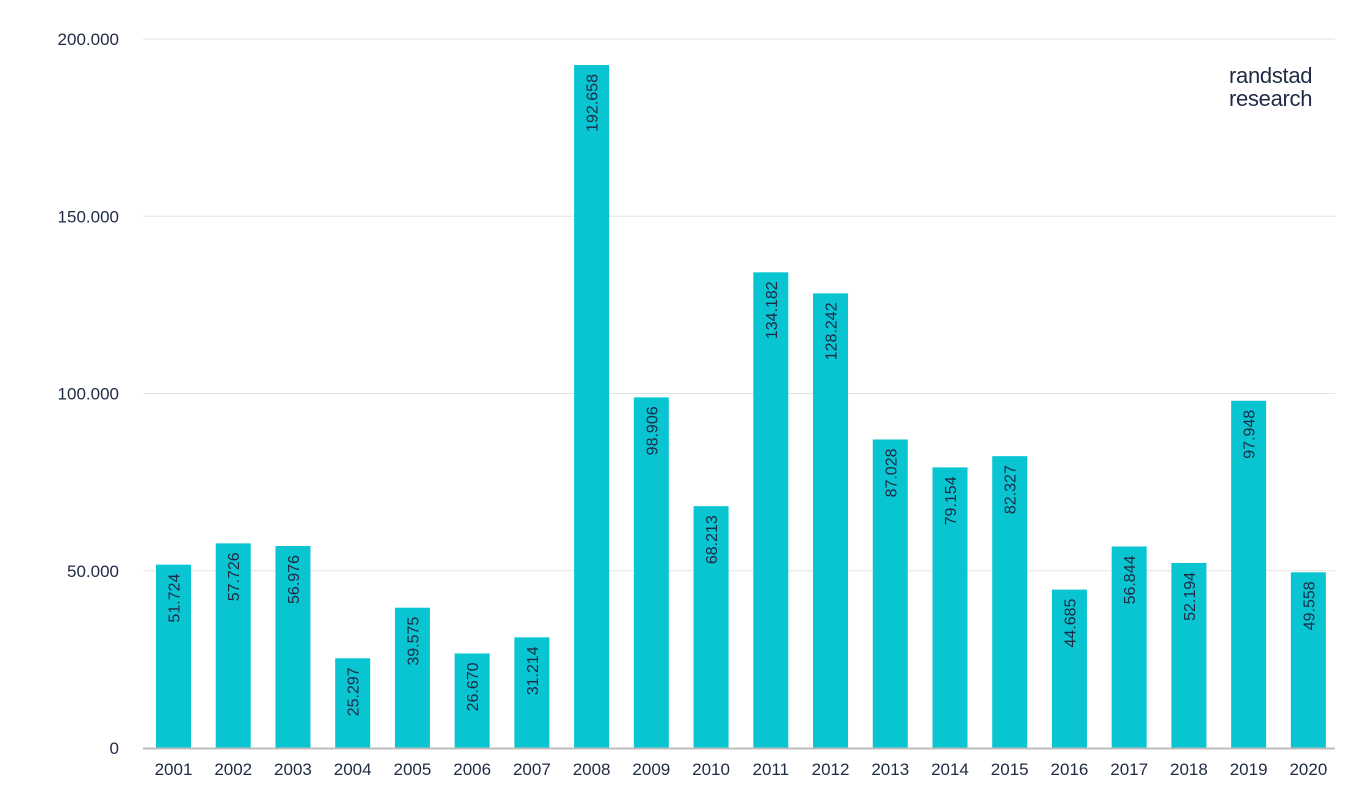 The width and height of the screenshot is (1351, 808). What do you see at coordinates (651, 769) in the screenshot?
I see `x-tick-label: 2009` at bounding box center [651, 769].